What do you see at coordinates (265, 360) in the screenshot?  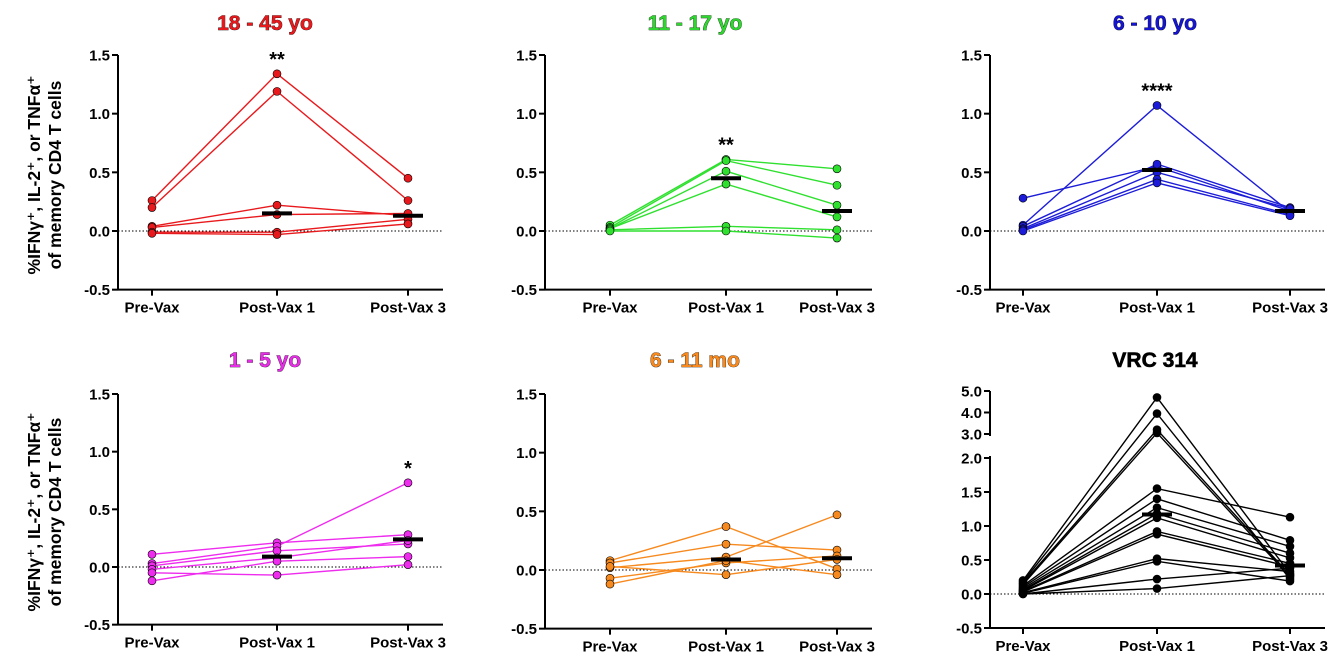 I see `chart-title: 1 - 5 yo` at bounding box center [265, 360].